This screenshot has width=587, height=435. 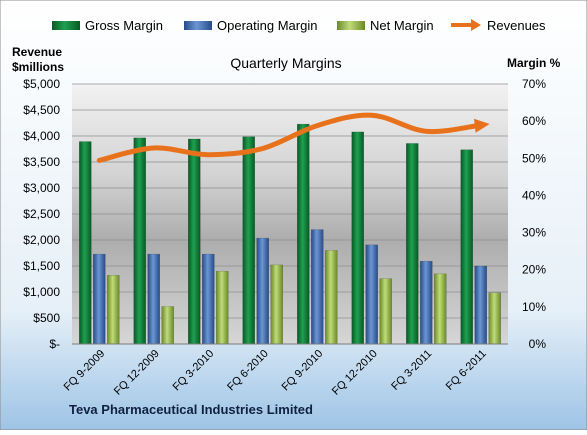 I want to click on legend-gross-margin-swatch, so click(x=66, y=25).